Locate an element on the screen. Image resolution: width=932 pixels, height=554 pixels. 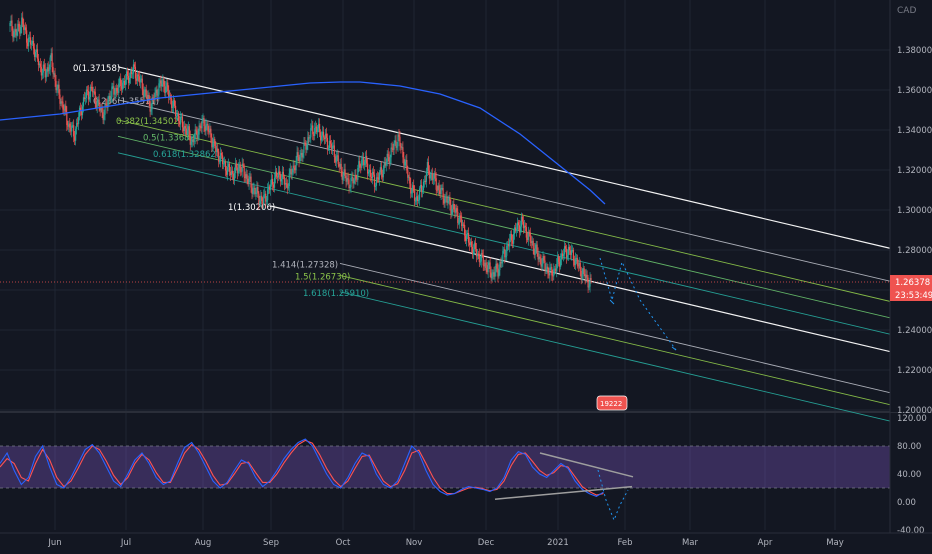
time-tick-10: Apr is located at coordinates (765, 543).